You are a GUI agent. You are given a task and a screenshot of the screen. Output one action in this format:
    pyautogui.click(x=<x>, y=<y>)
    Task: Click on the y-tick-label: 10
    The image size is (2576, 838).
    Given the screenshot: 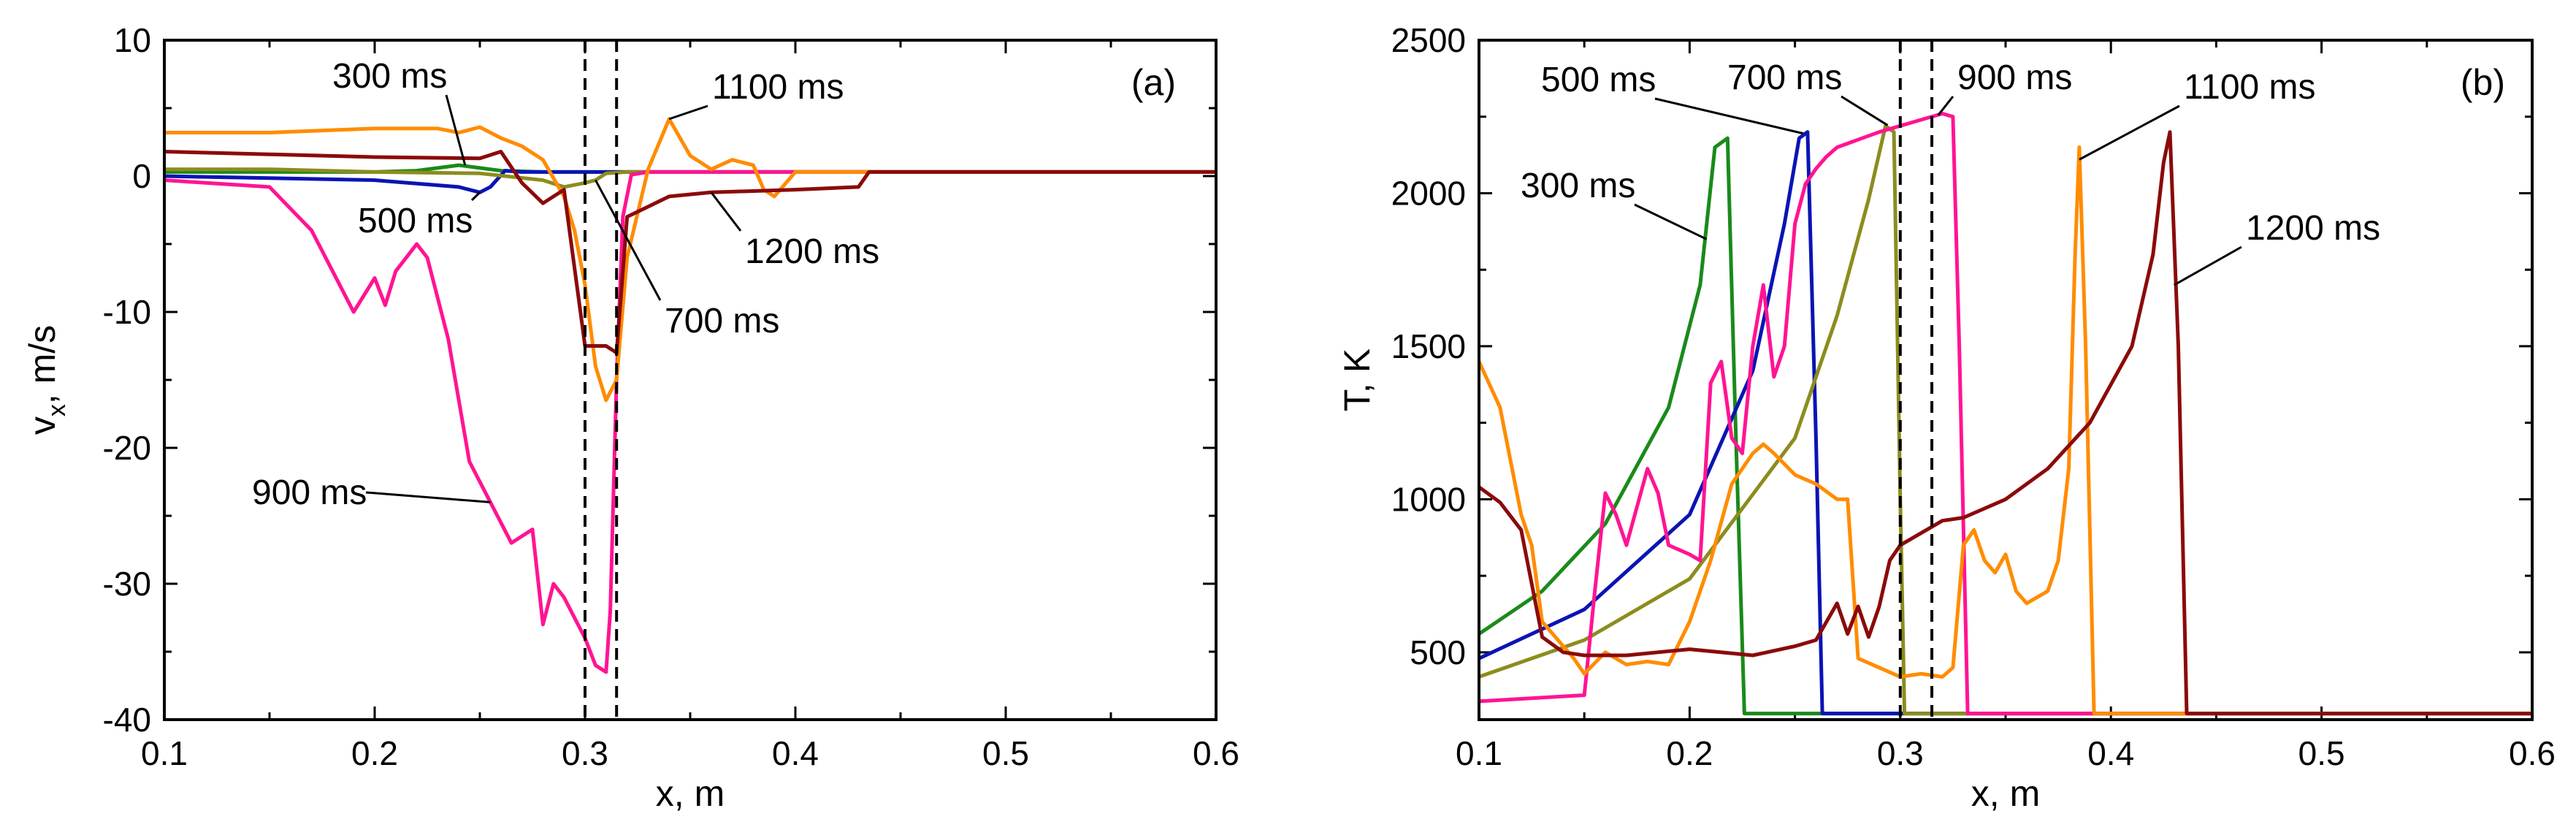 What is the action you would take?
    pyautogui.click(x=132, y=40)
    